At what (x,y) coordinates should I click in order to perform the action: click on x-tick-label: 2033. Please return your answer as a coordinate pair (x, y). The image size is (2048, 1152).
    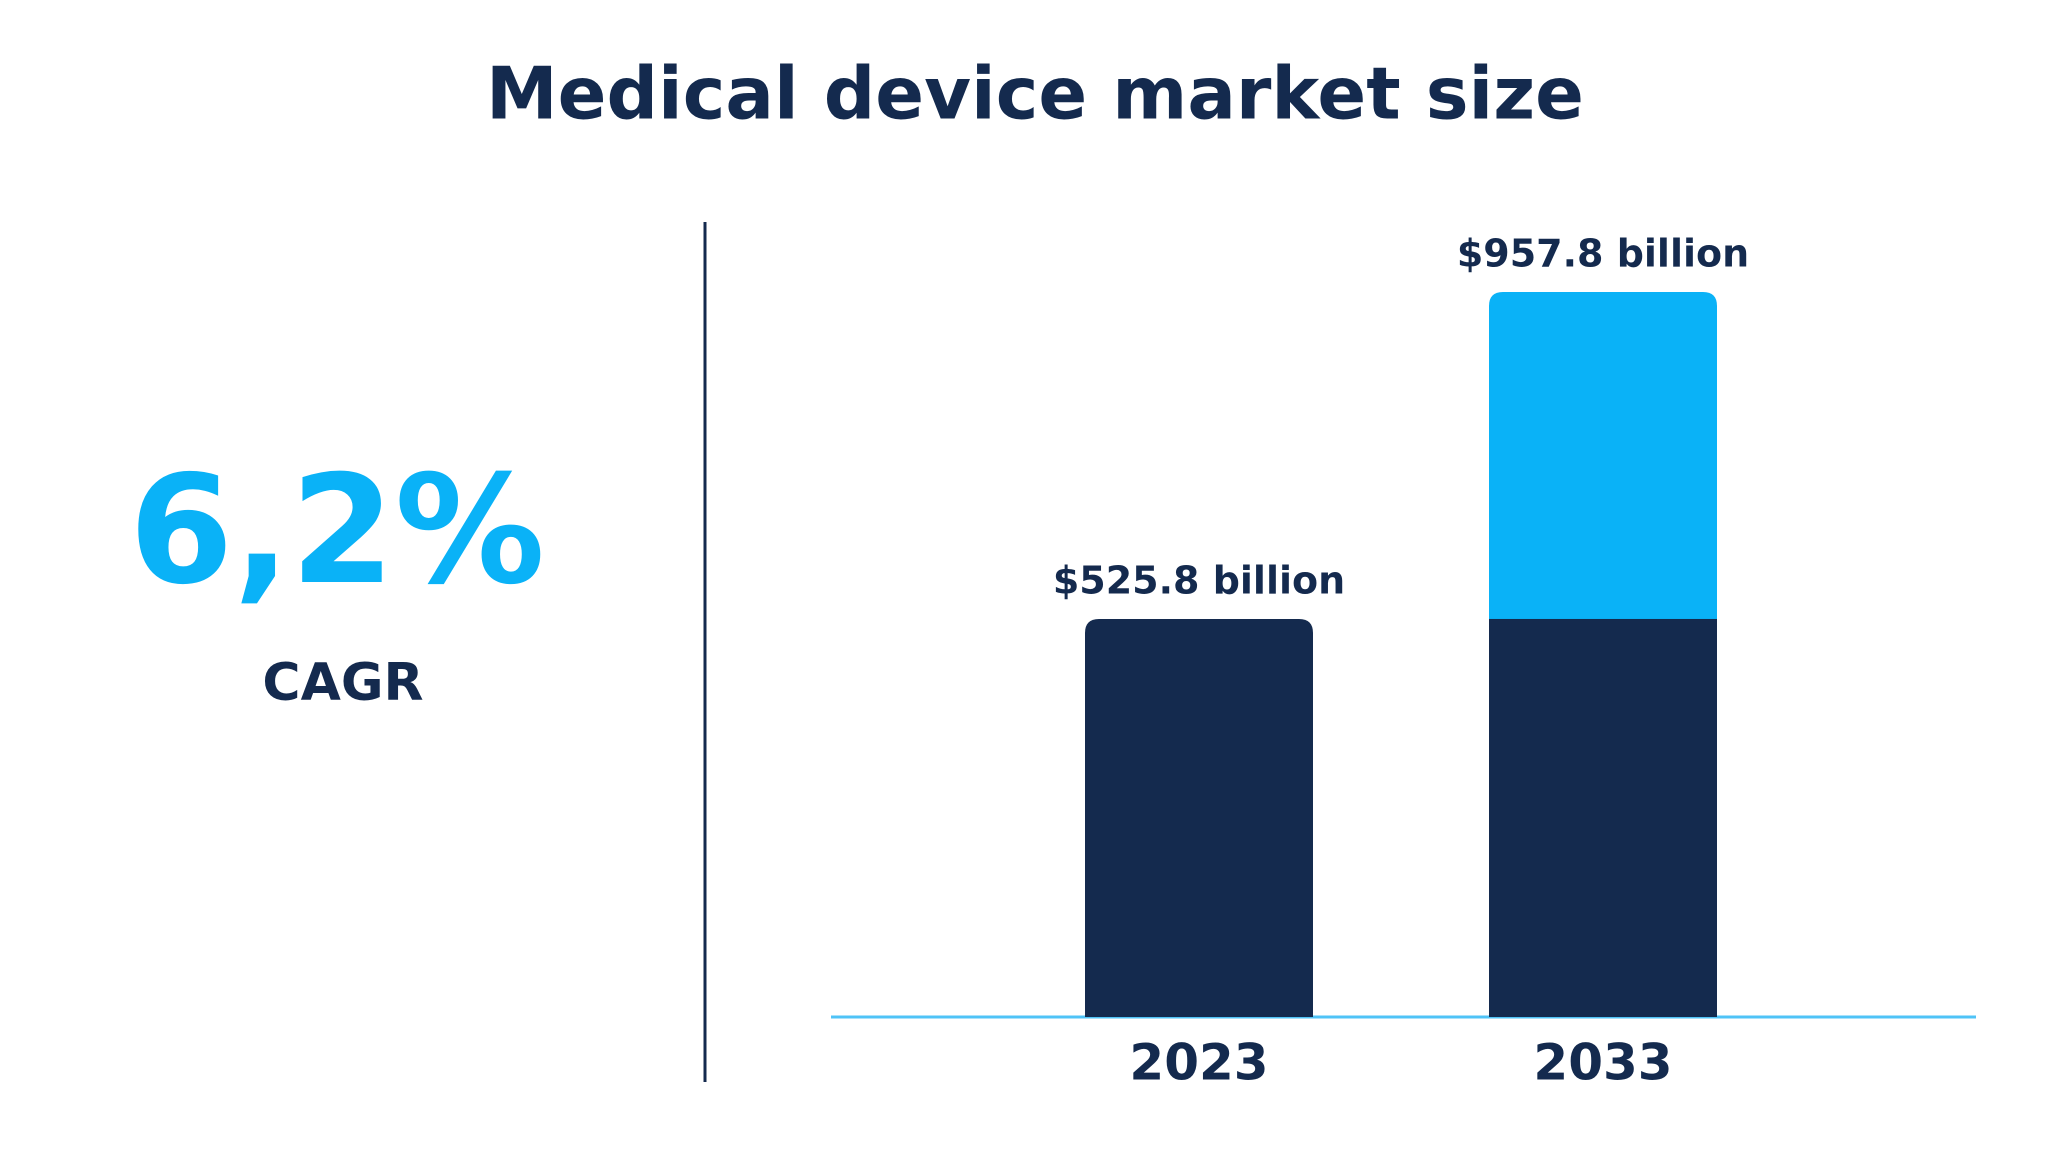
    Looking at the image, I should click on (1602, 1063).